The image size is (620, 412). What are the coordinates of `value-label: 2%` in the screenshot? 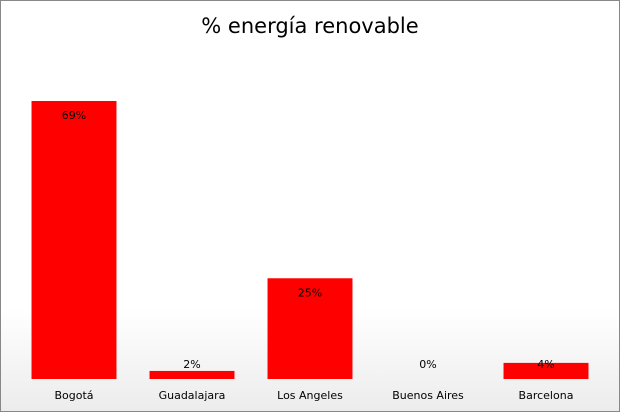 It's located at (191, 364).